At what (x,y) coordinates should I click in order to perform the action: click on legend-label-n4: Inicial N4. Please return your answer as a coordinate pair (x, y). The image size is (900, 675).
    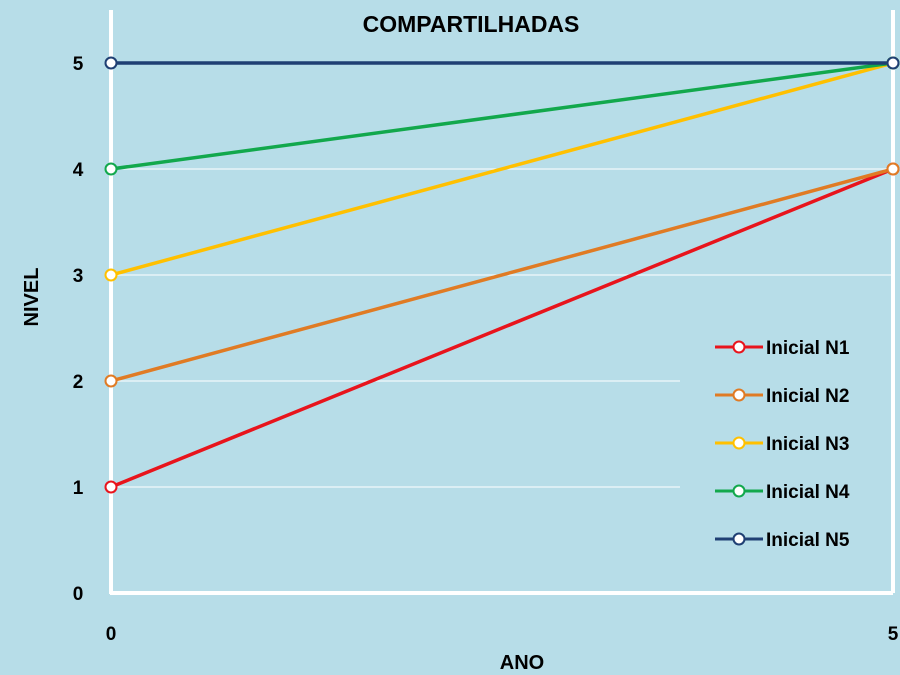
    Looking at the image, I should click on (808, 492).